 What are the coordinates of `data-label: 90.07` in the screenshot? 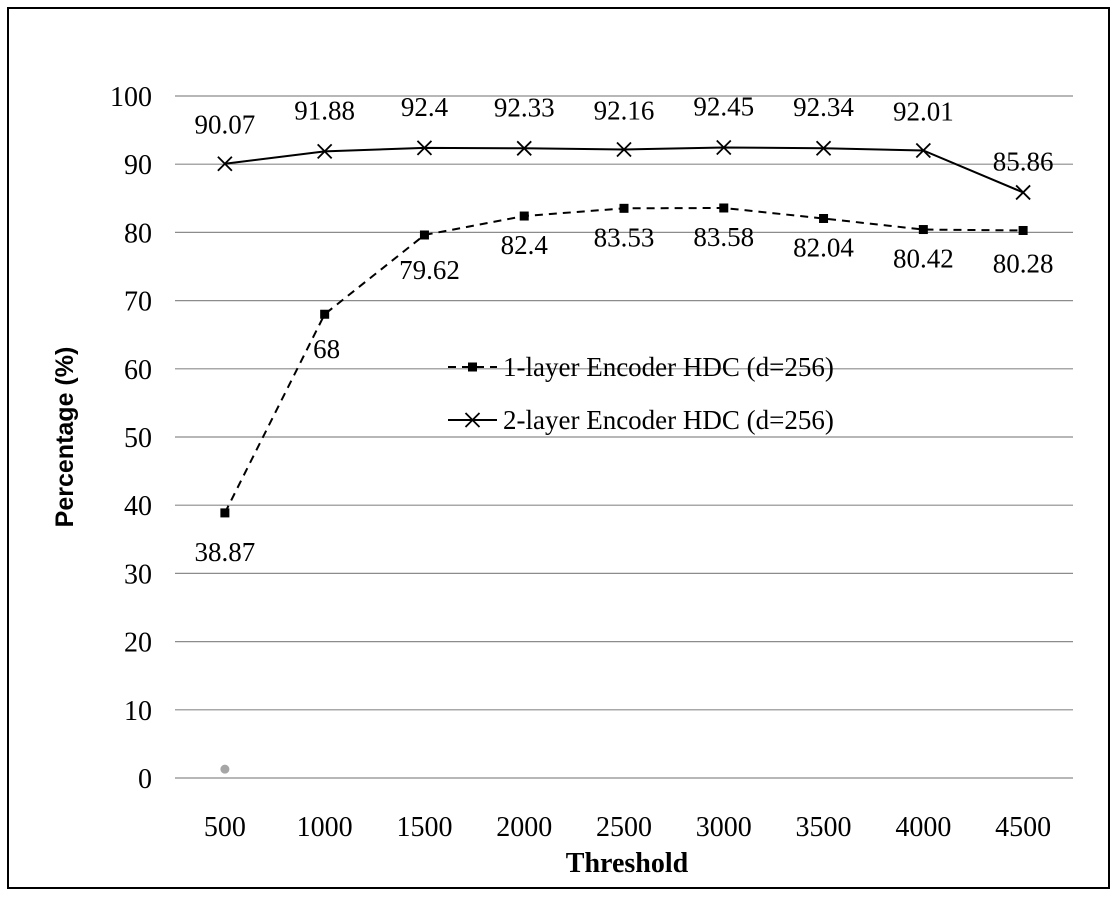 It's located at (225, 125).